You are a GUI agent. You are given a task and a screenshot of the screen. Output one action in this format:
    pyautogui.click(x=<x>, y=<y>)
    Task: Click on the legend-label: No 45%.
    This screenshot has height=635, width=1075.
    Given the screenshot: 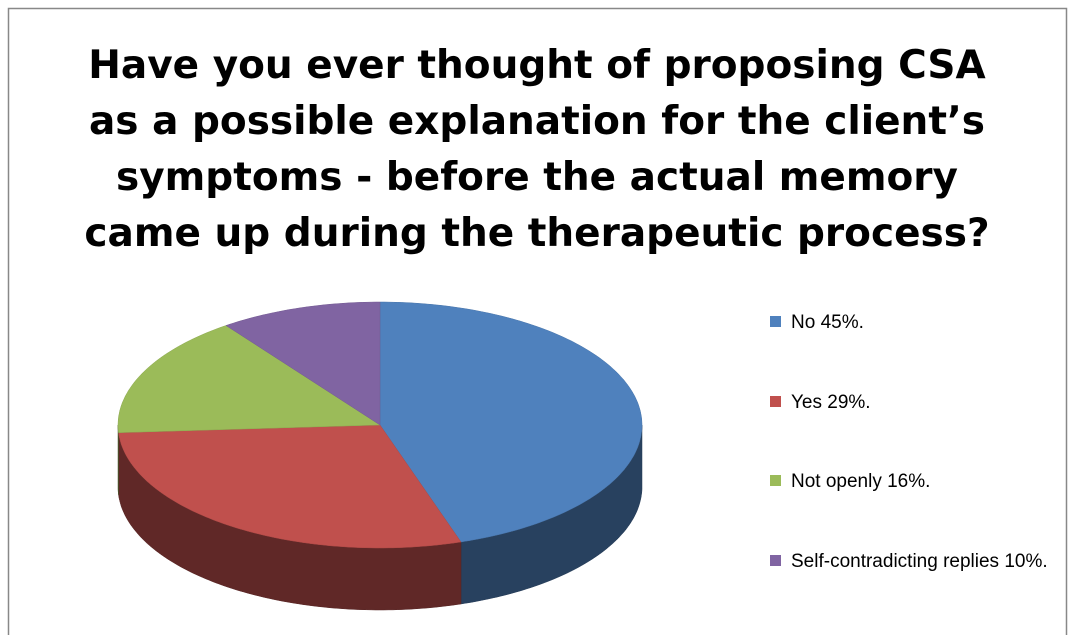 What is the action you would take?
    pyautogui.click(x=827, y=322)
    